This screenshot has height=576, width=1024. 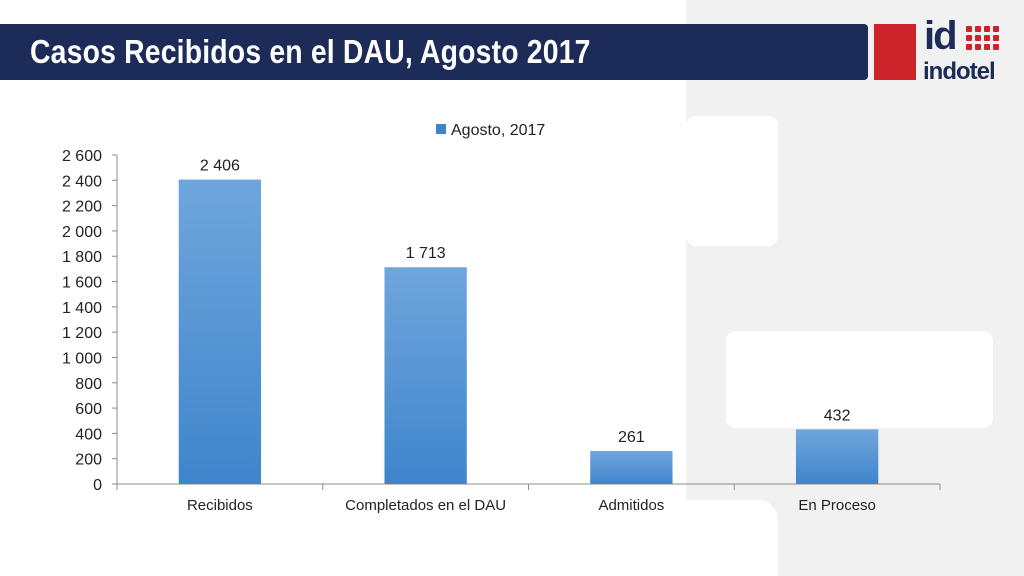 I want to click on y-tick-label: 200, so click(x=88, y=460).